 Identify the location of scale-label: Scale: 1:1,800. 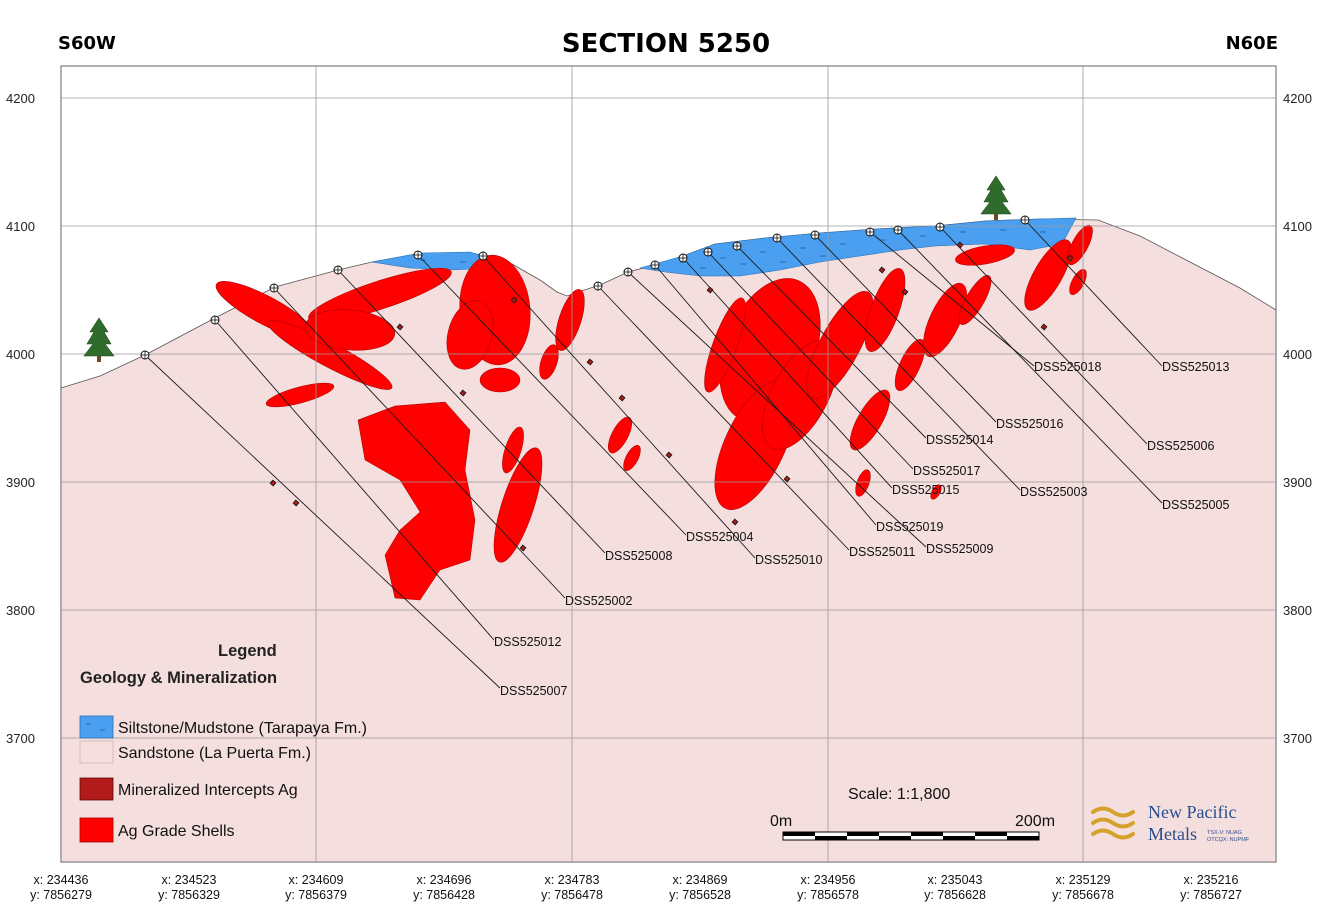
(899, 794).